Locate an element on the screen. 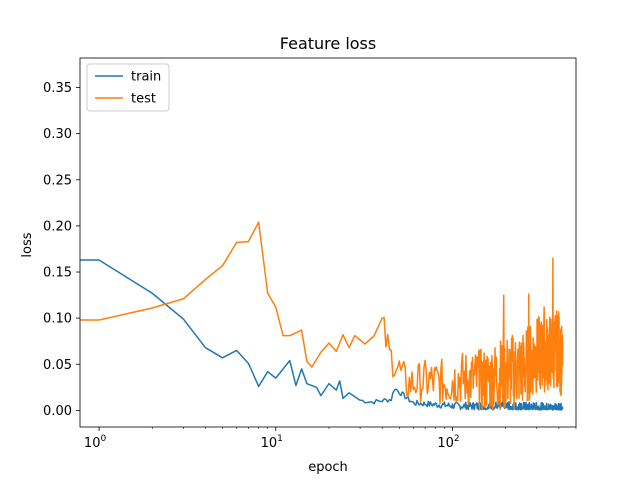  y-tick-label: 0.35 is located at coordinates (57, 88).